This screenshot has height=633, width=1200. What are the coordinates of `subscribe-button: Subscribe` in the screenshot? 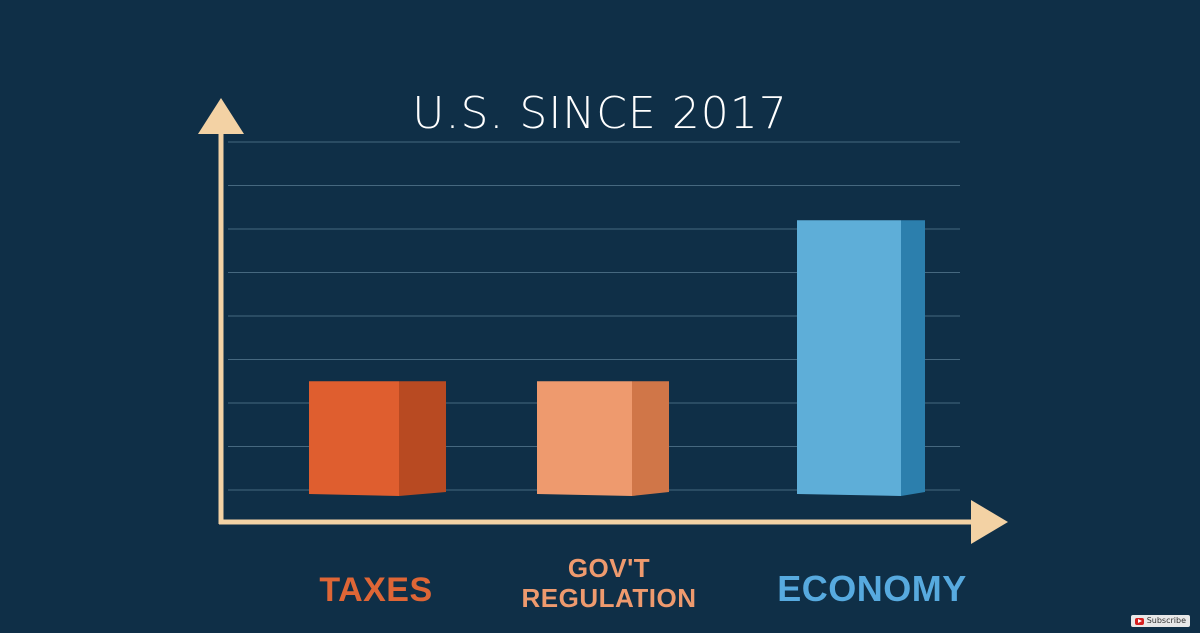 It's located at (1160, 621).